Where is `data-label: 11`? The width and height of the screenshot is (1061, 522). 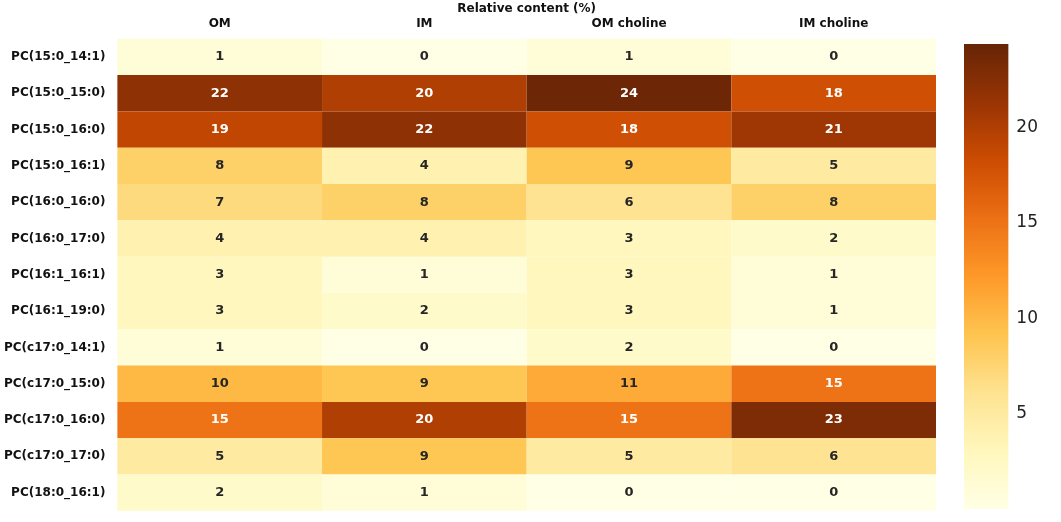
data-label: 11 is located at coordinates (629, 383).